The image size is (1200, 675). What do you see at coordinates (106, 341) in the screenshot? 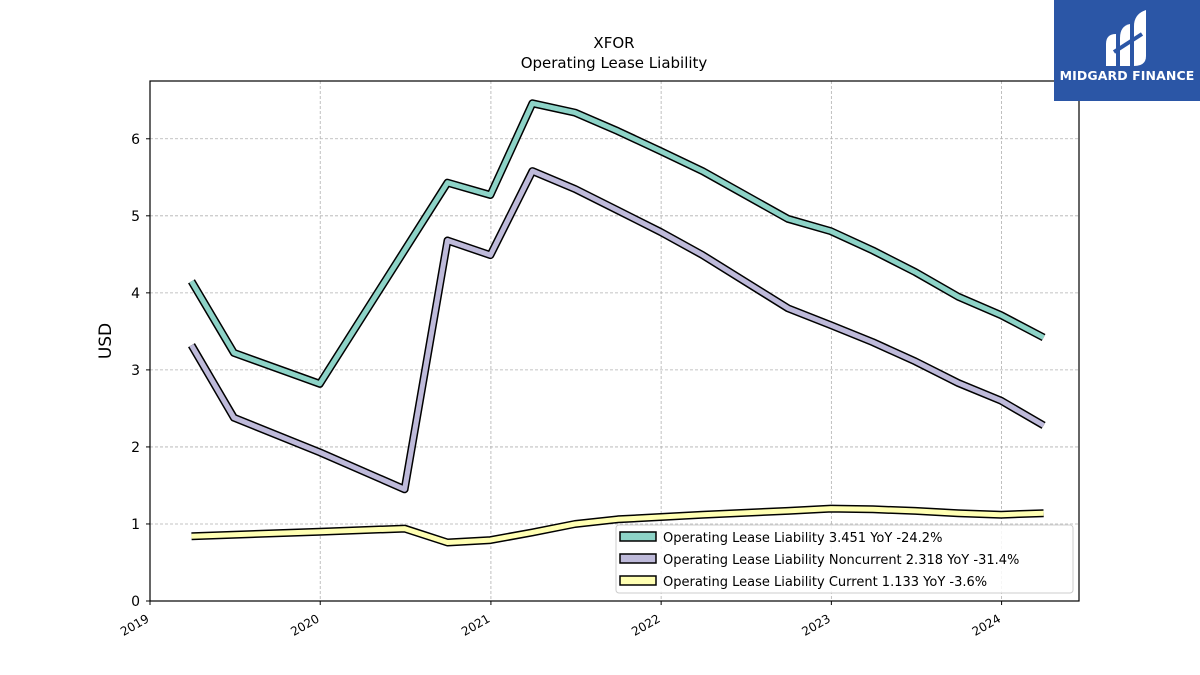
I see `y-axis-label: USD` at bounding box center [106, 341].